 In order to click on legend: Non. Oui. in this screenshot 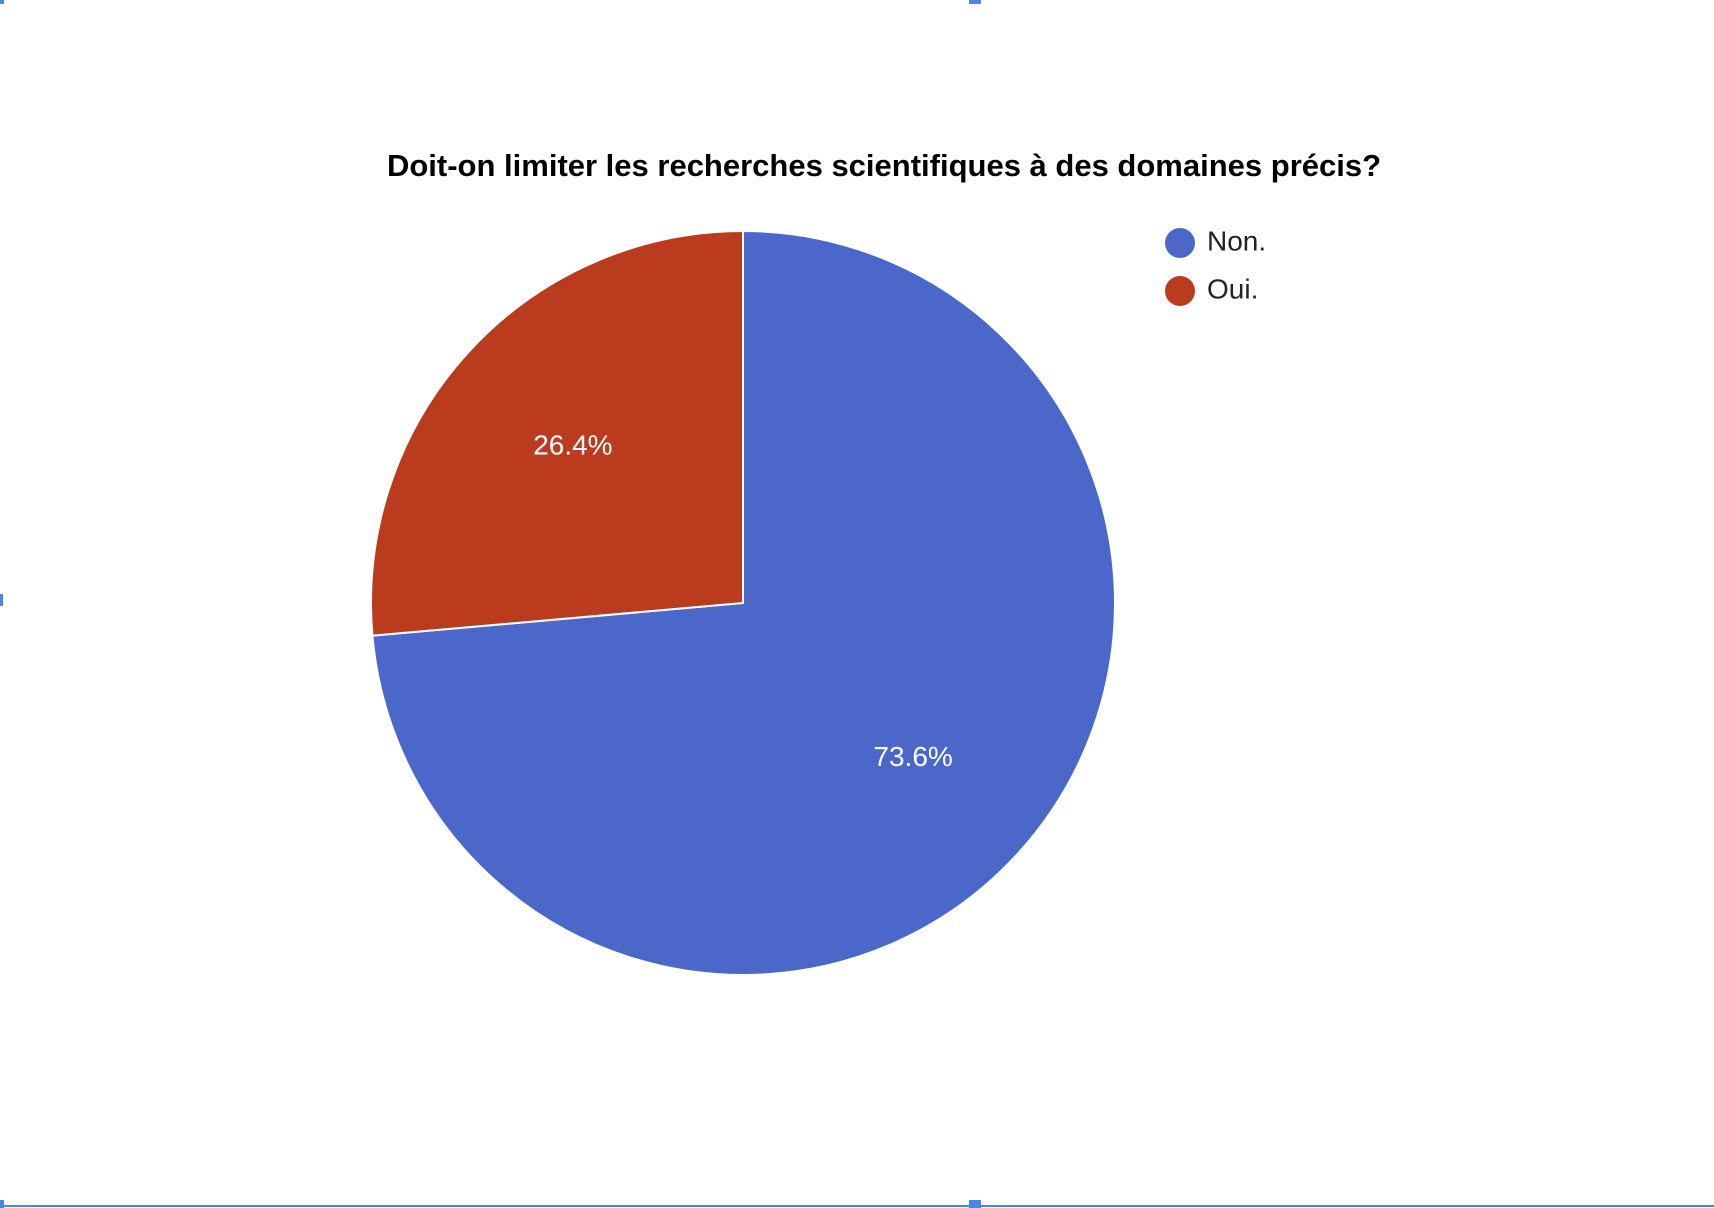, I will do `click(1215, 265)`.